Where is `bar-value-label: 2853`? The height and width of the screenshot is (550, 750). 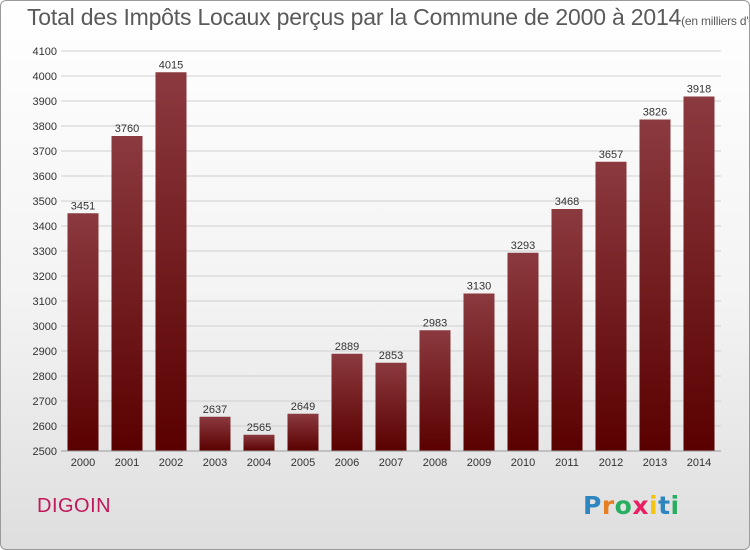
bar-value-label: 2853 is located at coordinates (391, 356).